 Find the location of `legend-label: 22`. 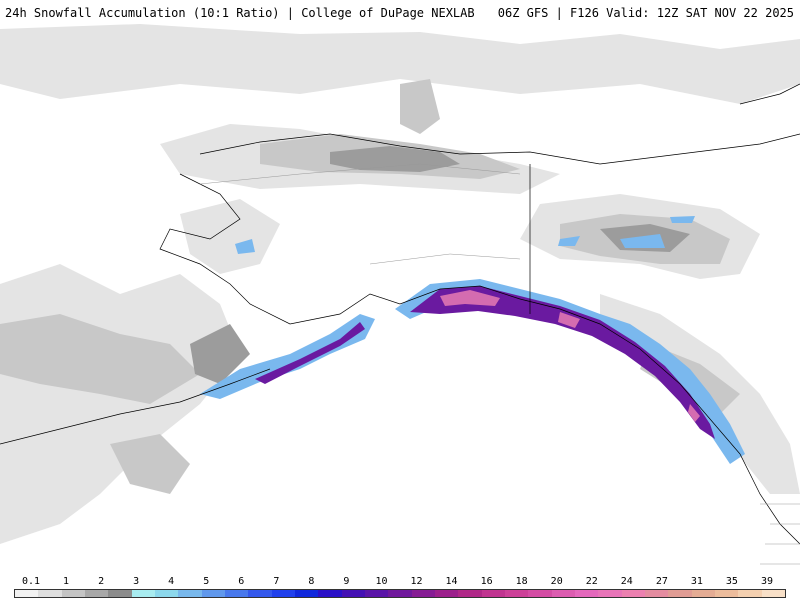

legend-label: 22 is located at coordinates (591, 581).